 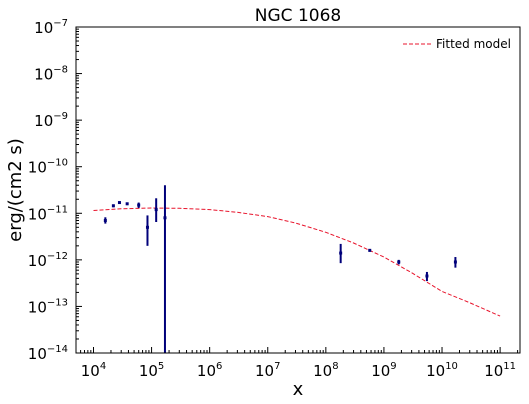 What do you see at coordinates (48, 353) in the screenshot?
I see `y-tick-label: 10⁻¹⁴` at bounding box center [48, 353].